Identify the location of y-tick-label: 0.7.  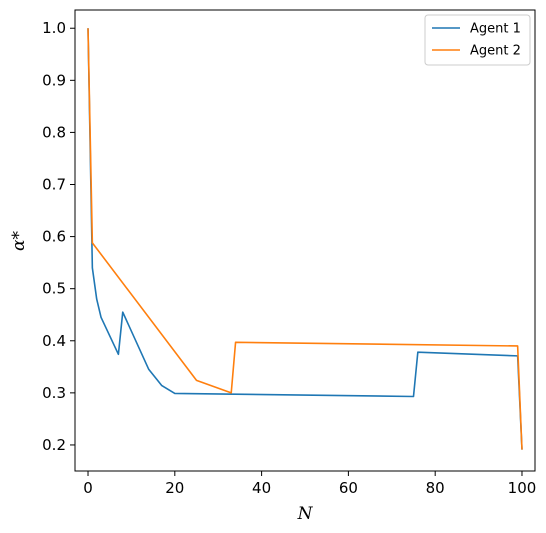
(54, 185).